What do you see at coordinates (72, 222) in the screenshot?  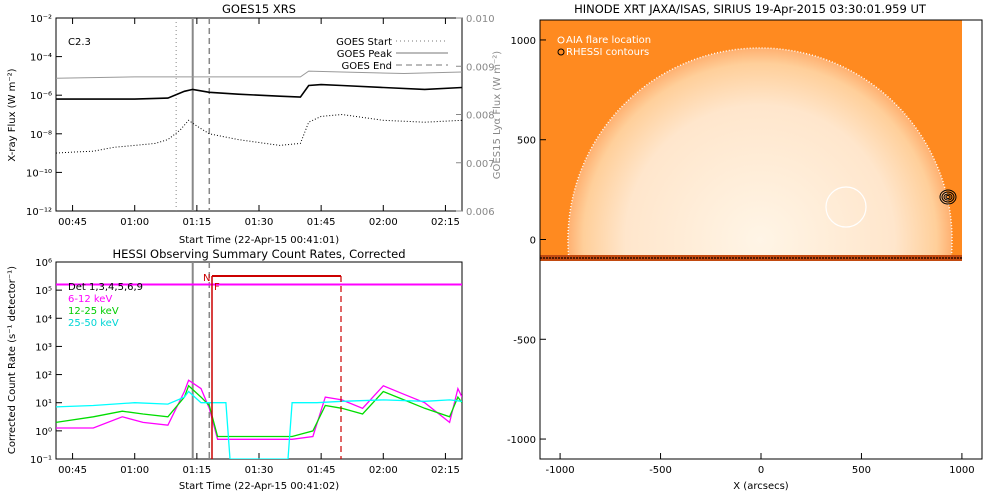 I see `goes-x-tick-label: 00:45` at bounding box center [72, 222].